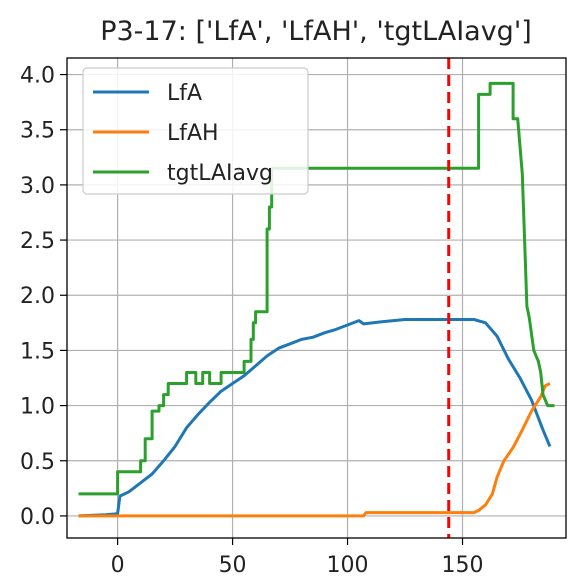 Image resolution: width=577 pixels, height=585 pixels. I want to click on y-tick-label: 1.0, so click(37, 407).